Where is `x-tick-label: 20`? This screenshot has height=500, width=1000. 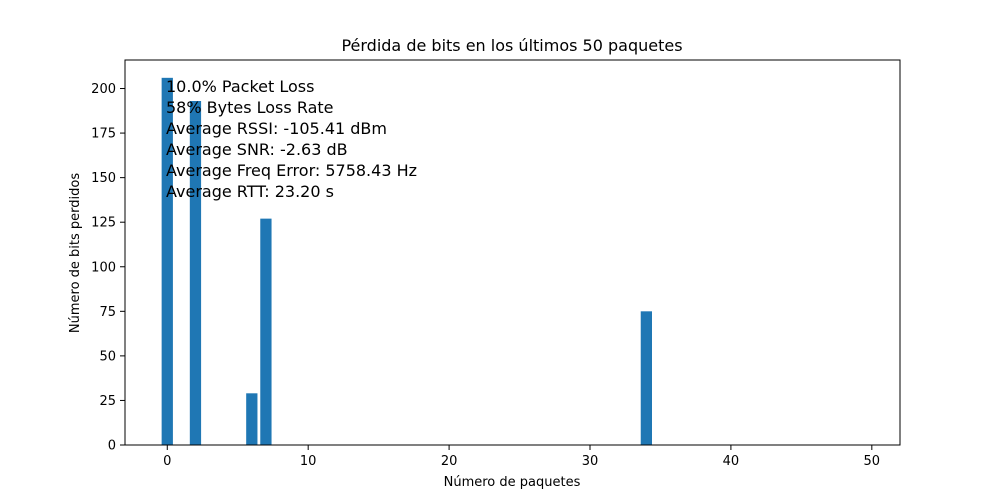
x-tick-label: 20 is located at coordinates (449, 461).